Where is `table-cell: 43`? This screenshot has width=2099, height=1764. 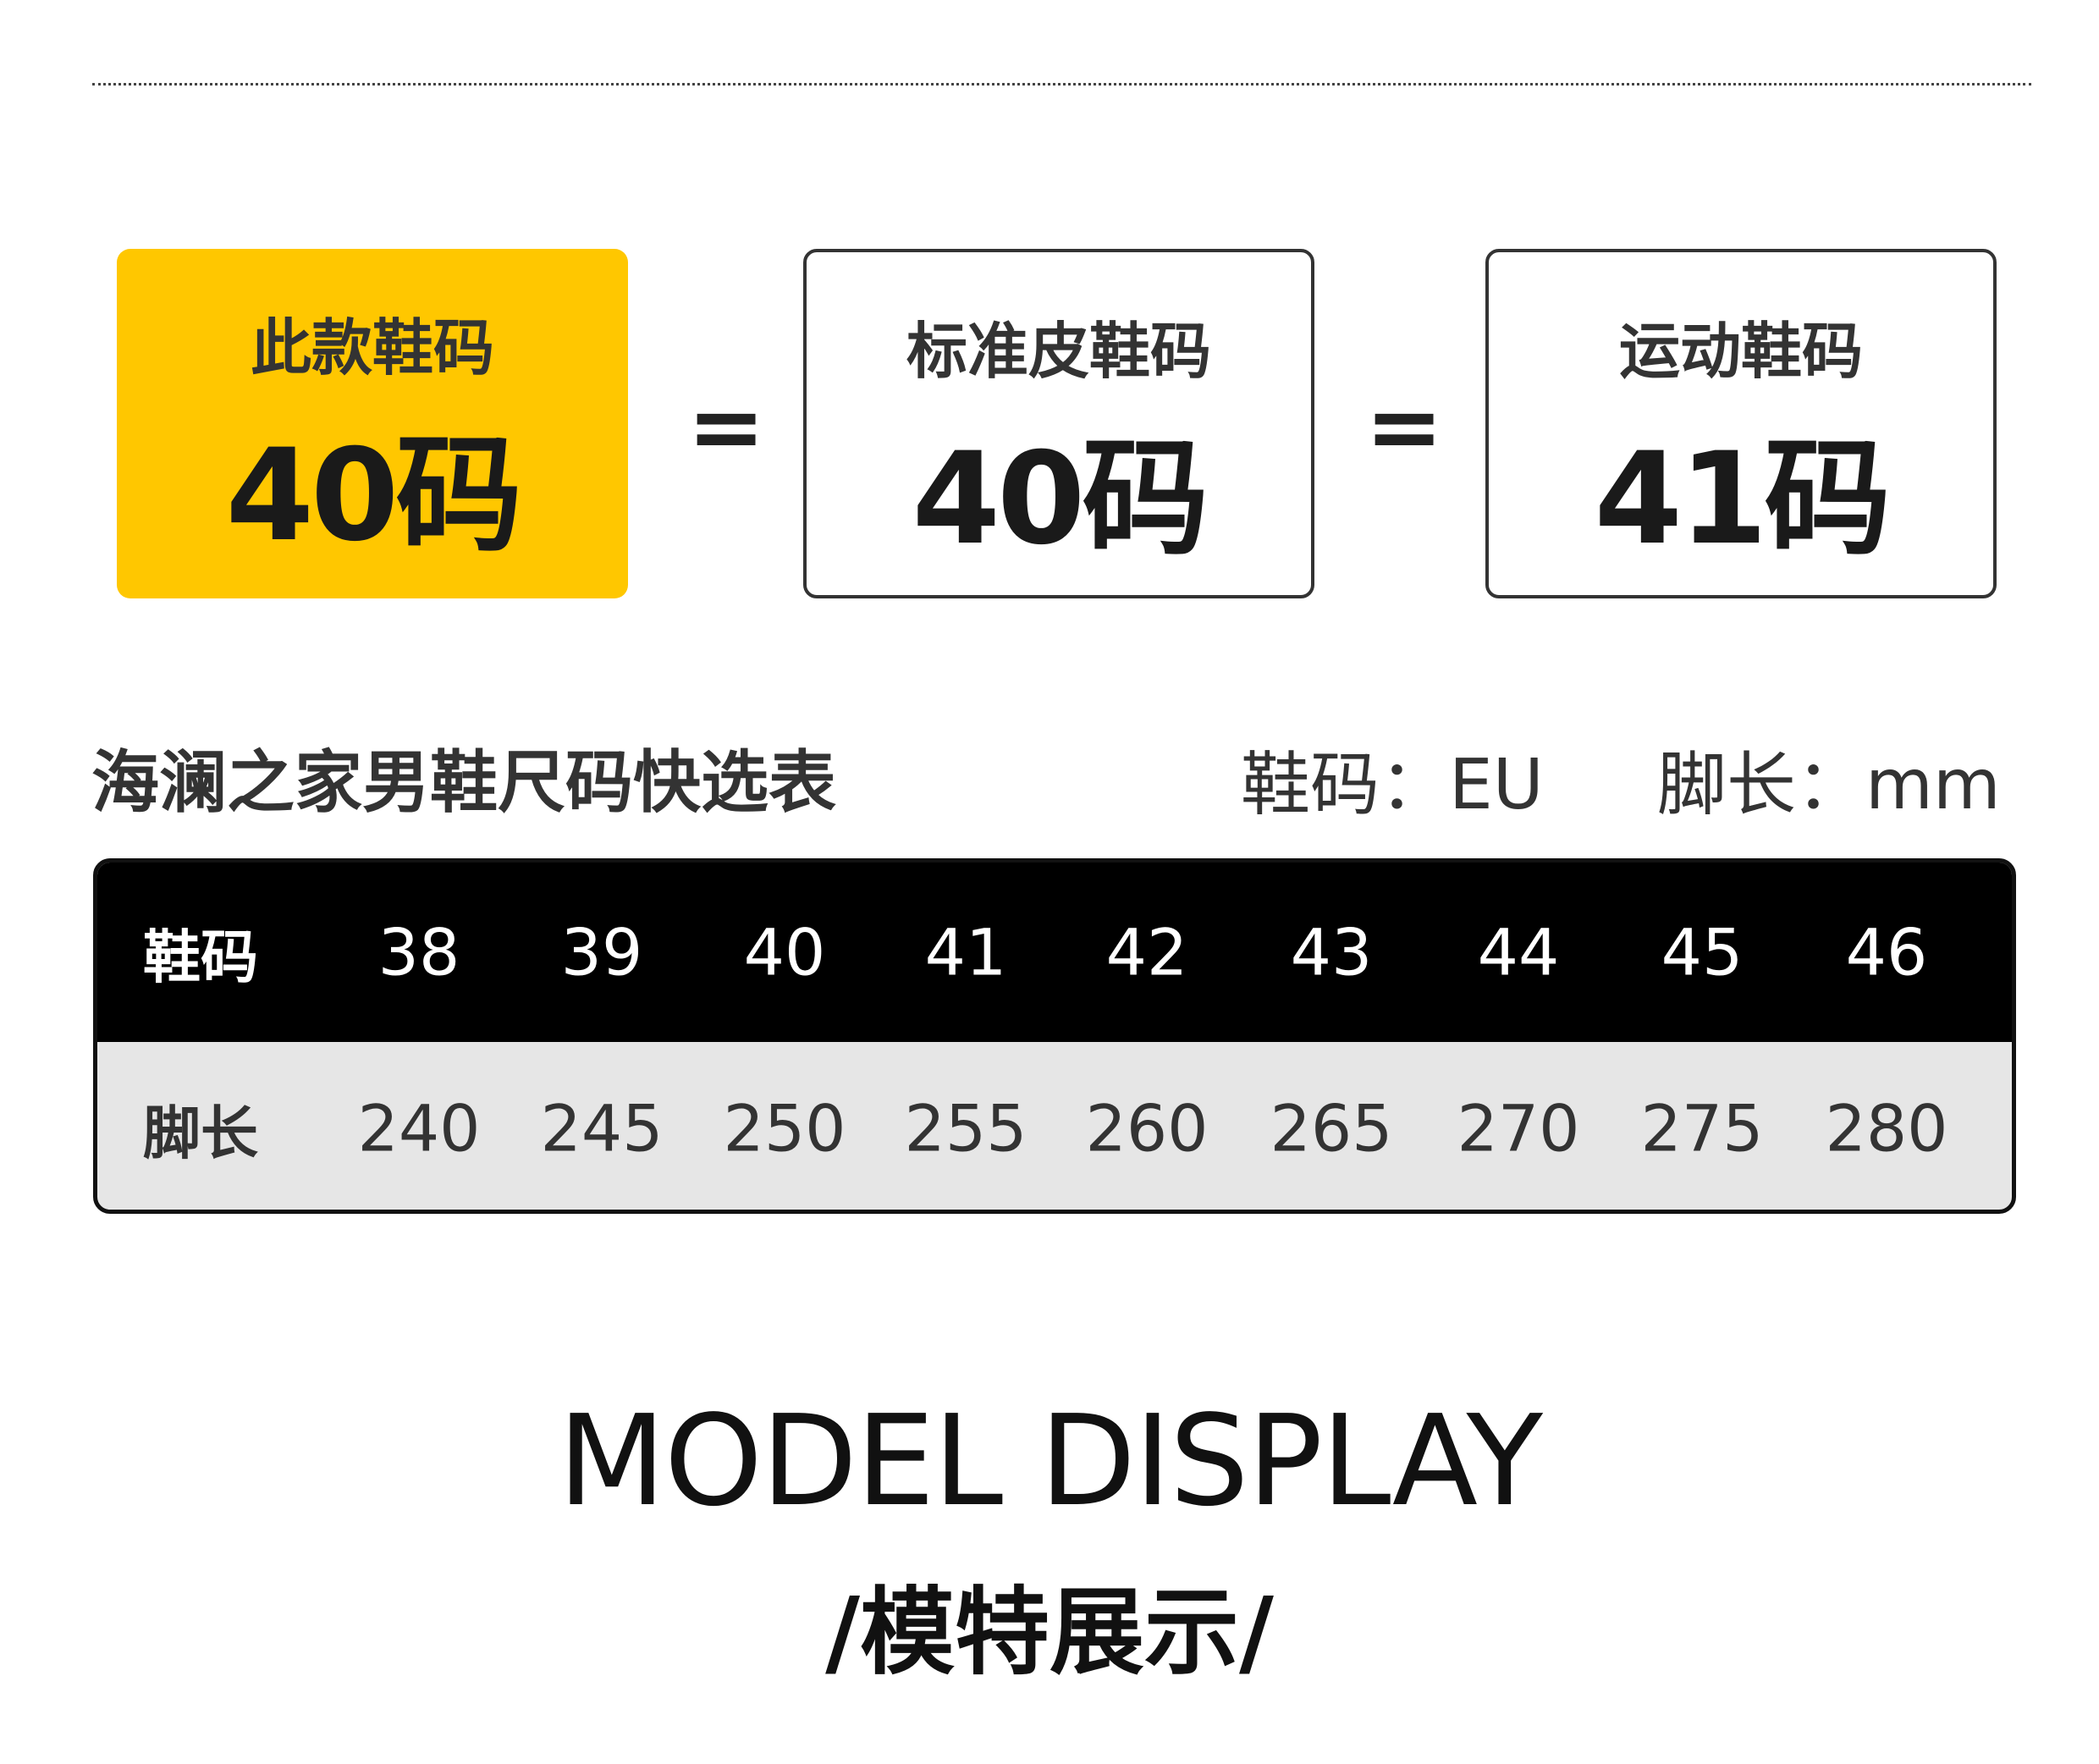 table-cell: 43 is located at coordinates (1331, 952).